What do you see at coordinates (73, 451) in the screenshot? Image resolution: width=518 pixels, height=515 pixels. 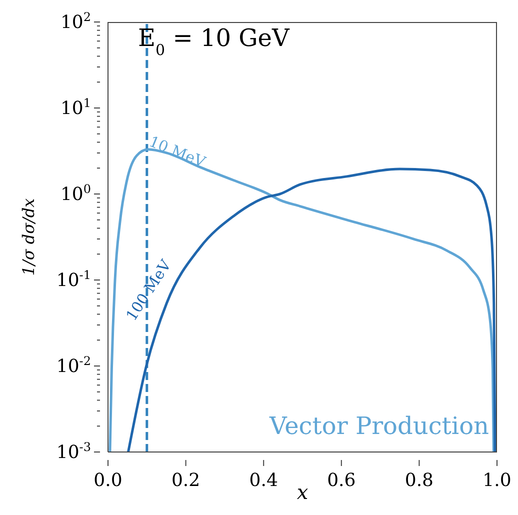 I see `y-tick-label: 10$^{-3}$` at bounding box center [73, 451].